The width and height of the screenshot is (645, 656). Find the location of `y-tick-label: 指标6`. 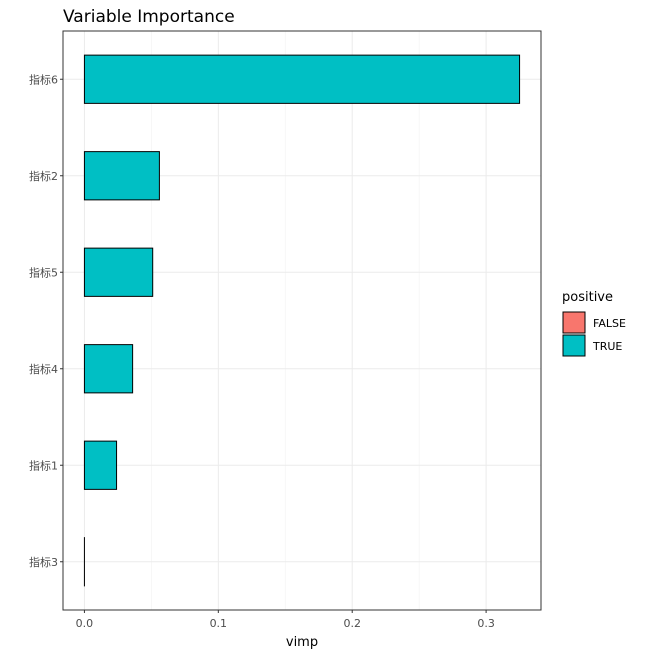

y-tick-label: 指标6 is located at coordinates (43, 79).